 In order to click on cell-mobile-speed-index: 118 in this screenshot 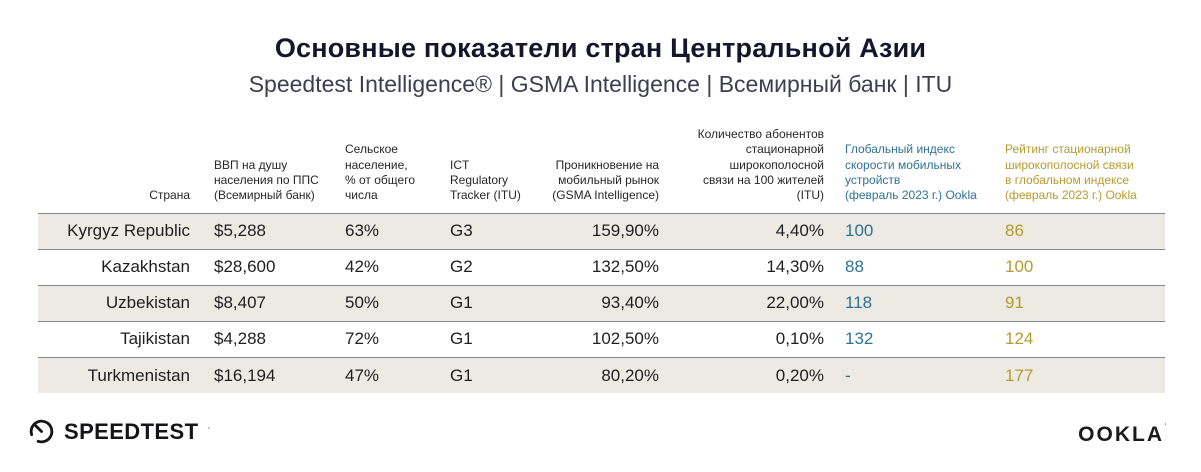, I will do `click(859, 303)`.